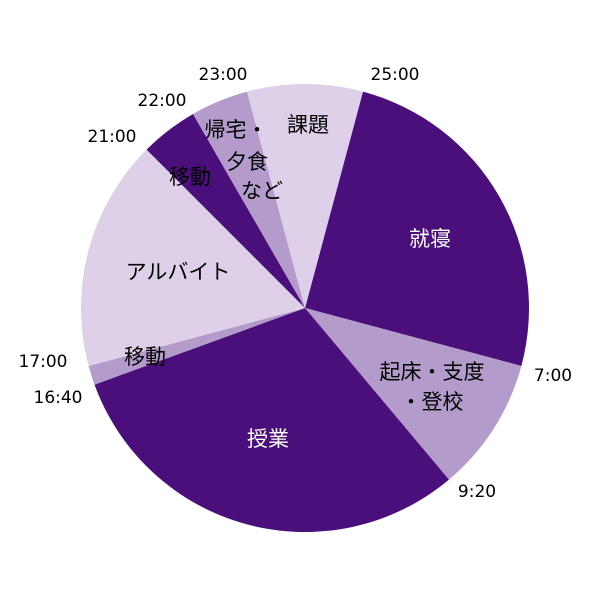  What do you see at coordinates (262, 191) in the screenshot?
I see `slice-label: など` at bounding box center [262, 191].